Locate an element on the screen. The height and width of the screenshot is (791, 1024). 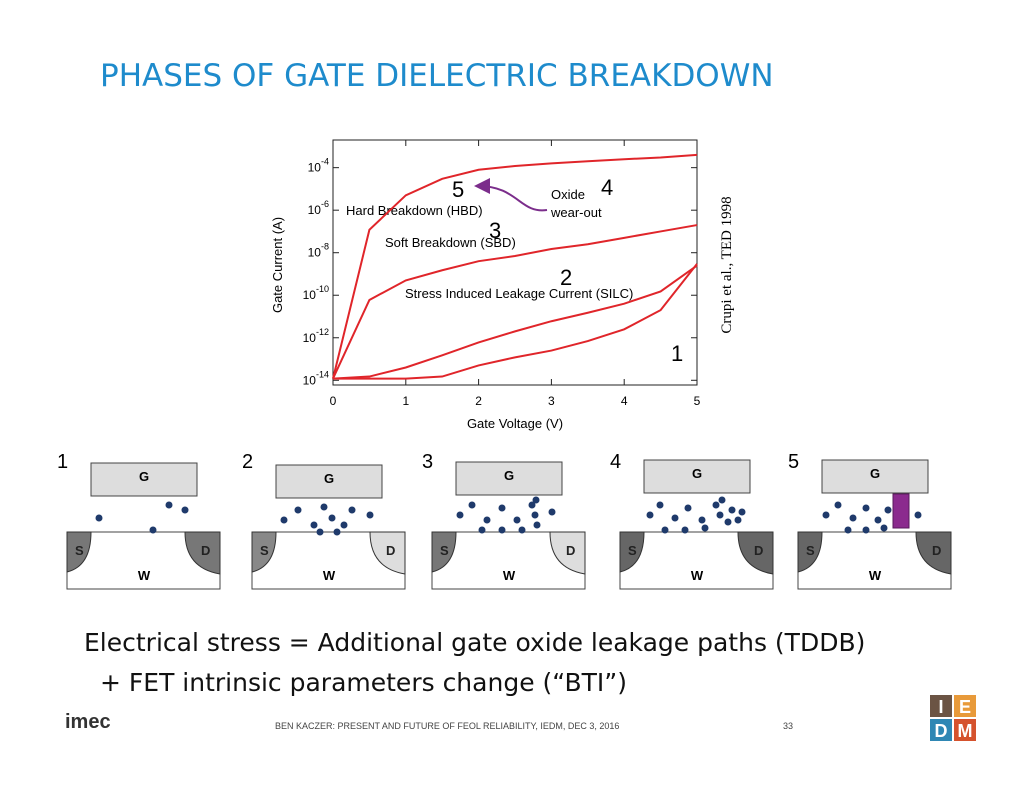
slide-title: PHASES OF GATE DIELECTRIC BREAKDOWN is located at coordinates (437, 76).